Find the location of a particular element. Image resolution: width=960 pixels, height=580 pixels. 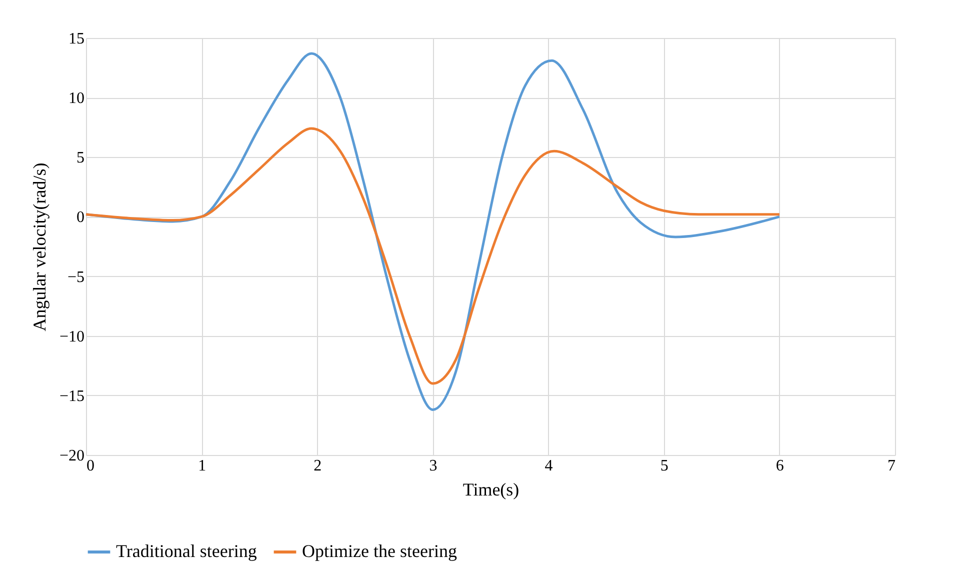

y-tick-label: 15 is located at coordinates (76, 39).